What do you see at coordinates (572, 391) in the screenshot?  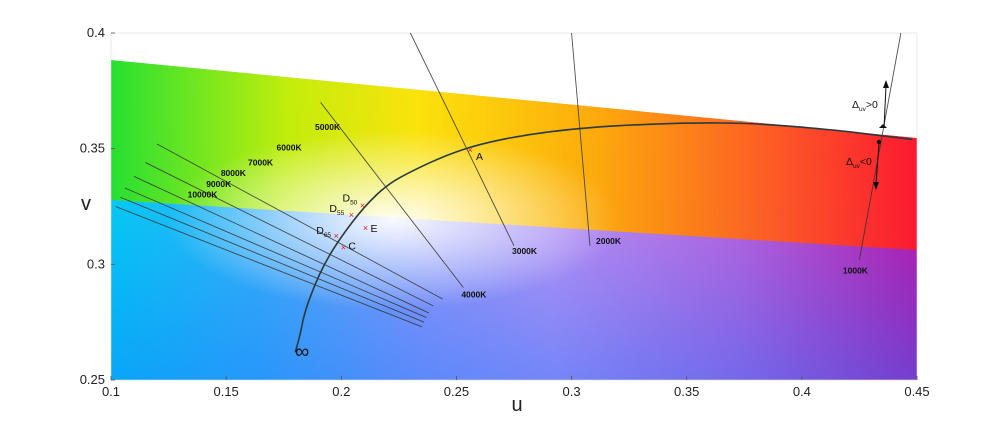 I see `x-tick-label: 0.3` at bounding box center [572, 391].